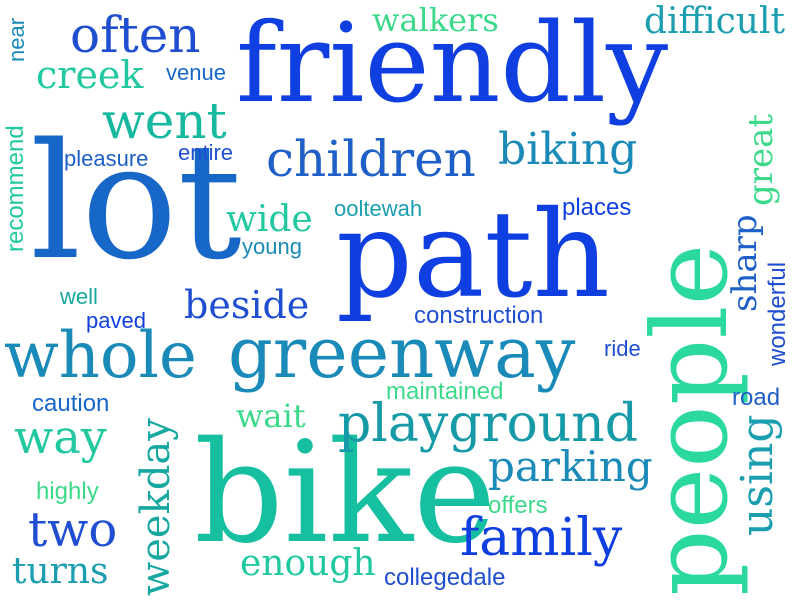 The width and height of the screenshot is (800, 600). I want to click on word-path: path, so click(473, 255).